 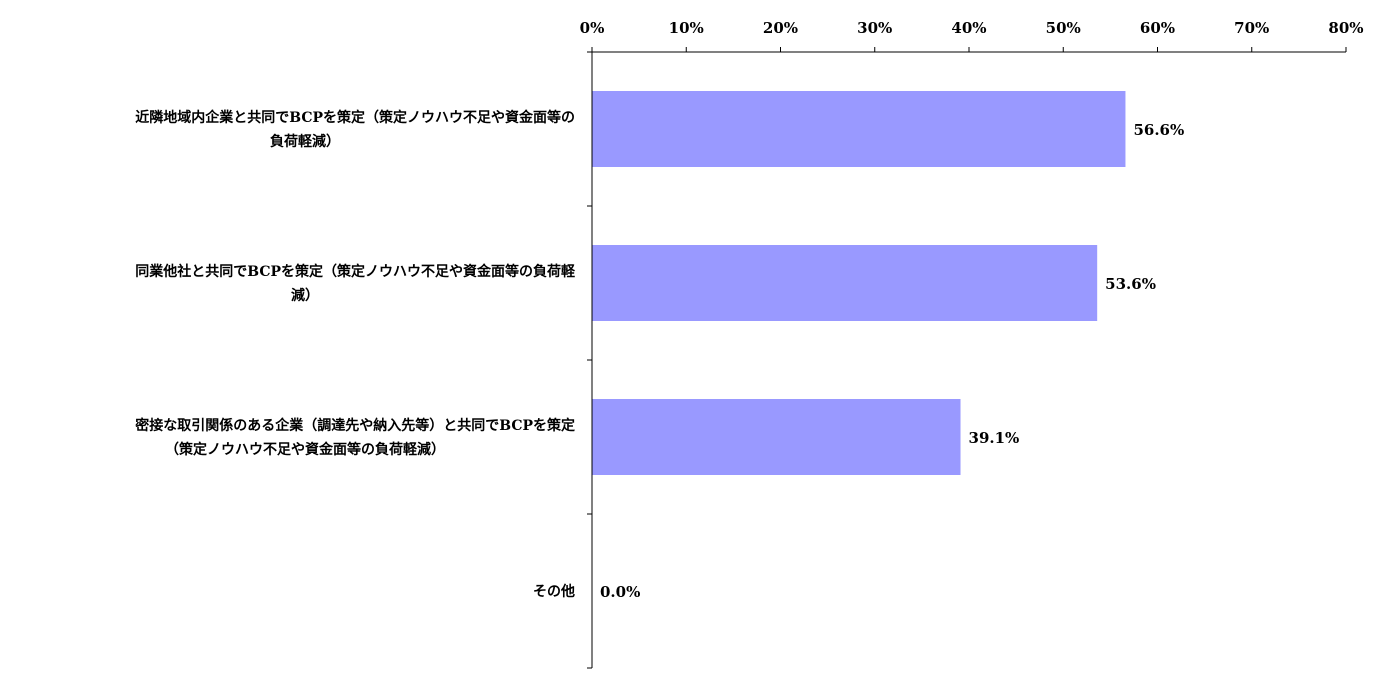 What do you see at coordinates (1157, 28) in the screenshot?
I see `x-tick-label: 60%` at bounding box center [1157, 28].